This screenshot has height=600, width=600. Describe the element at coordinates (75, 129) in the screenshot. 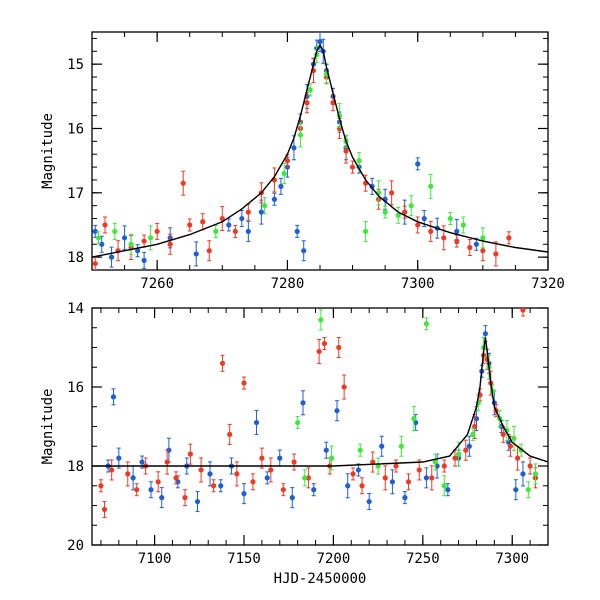

I see `y-tick-label: 16` at that location.